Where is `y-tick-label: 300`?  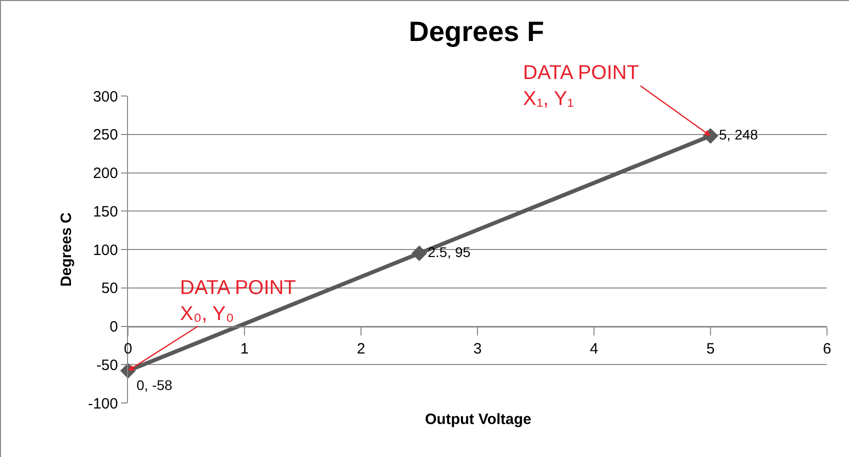 y-tick-label: 300 is located at coordinates (105, 97).